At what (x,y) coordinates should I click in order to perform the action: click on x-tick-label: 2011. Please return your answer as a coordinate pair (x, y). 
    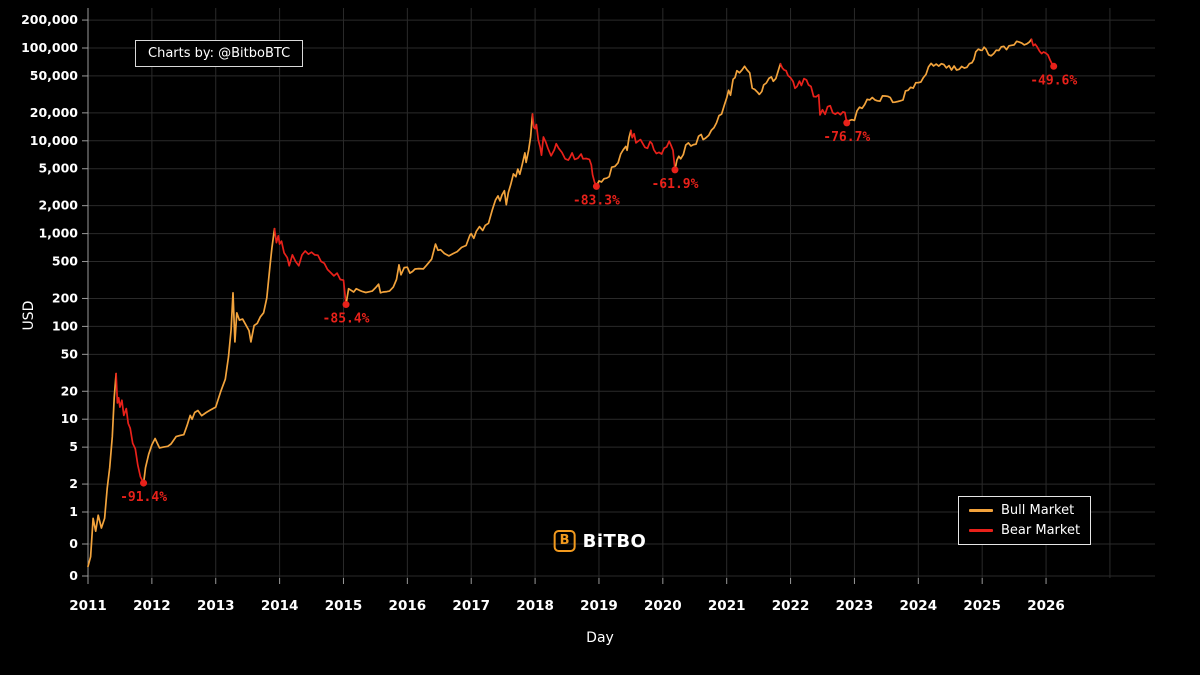
    Looking at the image, I should click on (88, 606).